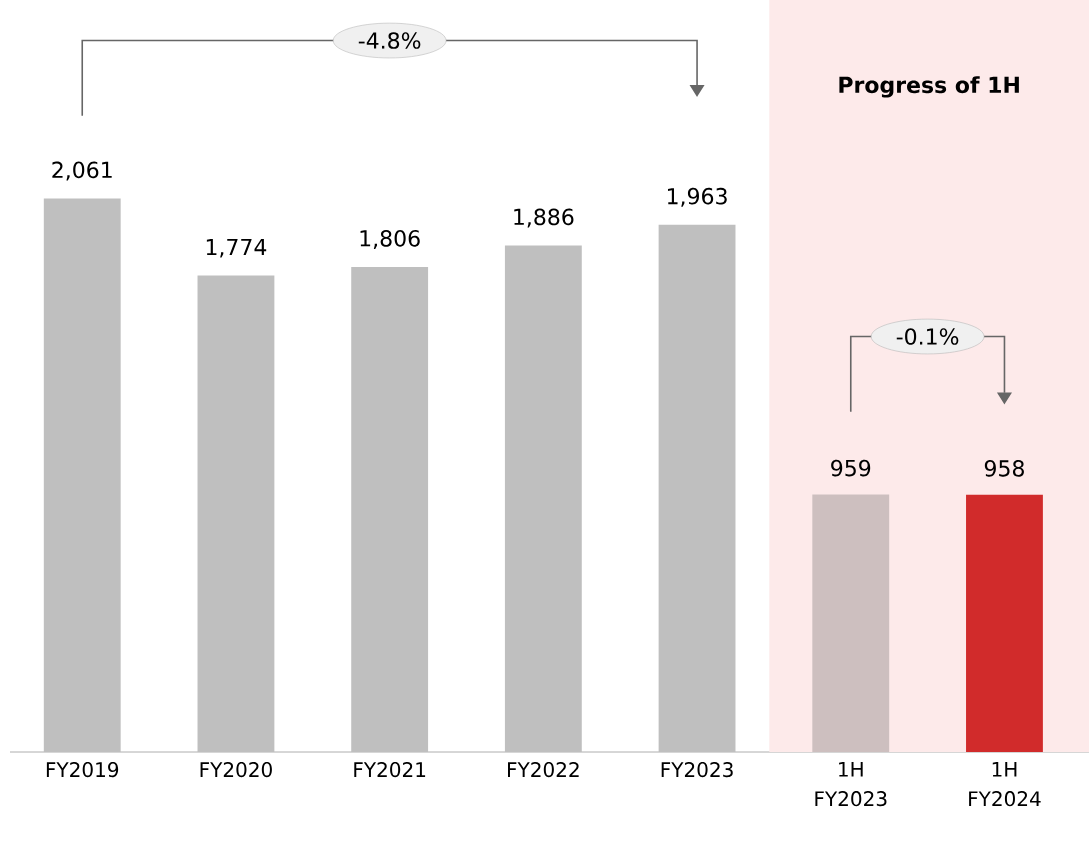  What do you see at coordinates (390, 770) in the screenshot?
I see `x-tick-label: FY2021` at bounding box center [390, 770].